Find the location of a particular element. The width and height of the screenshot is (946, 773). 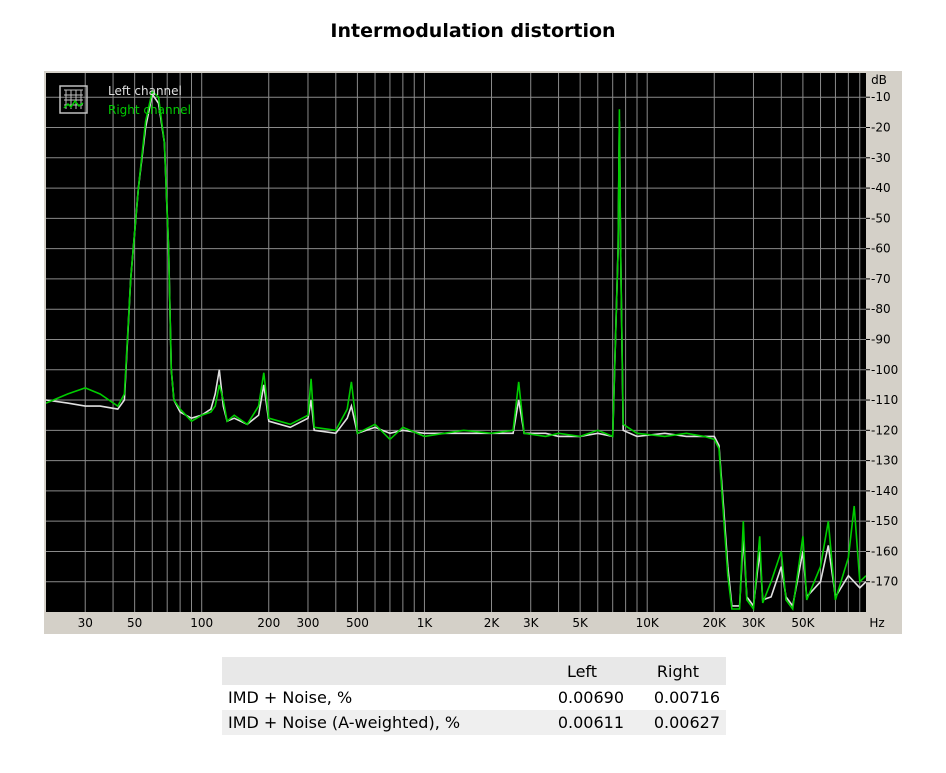

y-tick-label: -120 is located at coordinates (884, 430).